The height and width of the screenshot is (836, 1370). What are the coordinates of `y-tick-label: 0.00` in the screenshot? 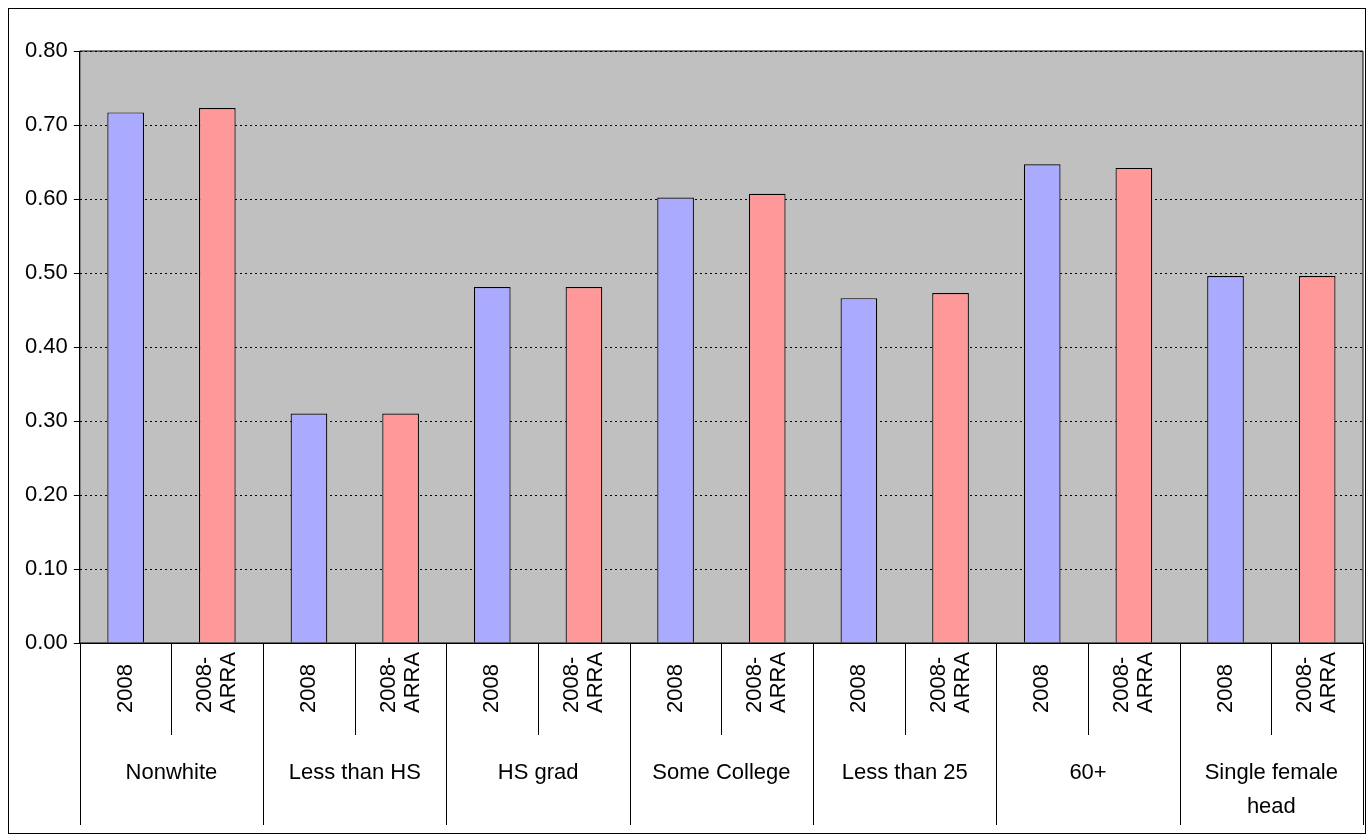 It's located at (46, 642).